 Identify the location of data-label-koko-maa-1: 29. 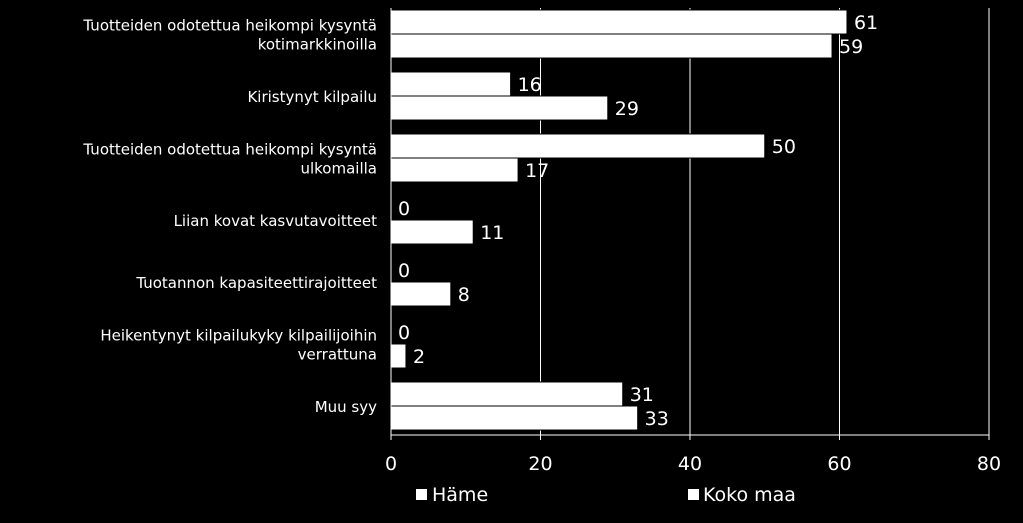
(627, 109).